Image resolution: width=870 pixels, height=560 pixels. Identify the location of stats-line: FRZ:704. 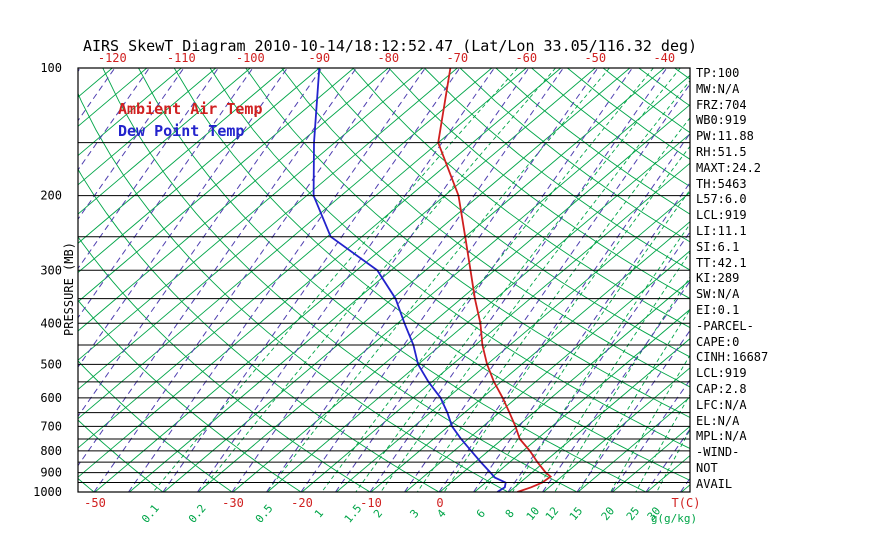
(721, 104).